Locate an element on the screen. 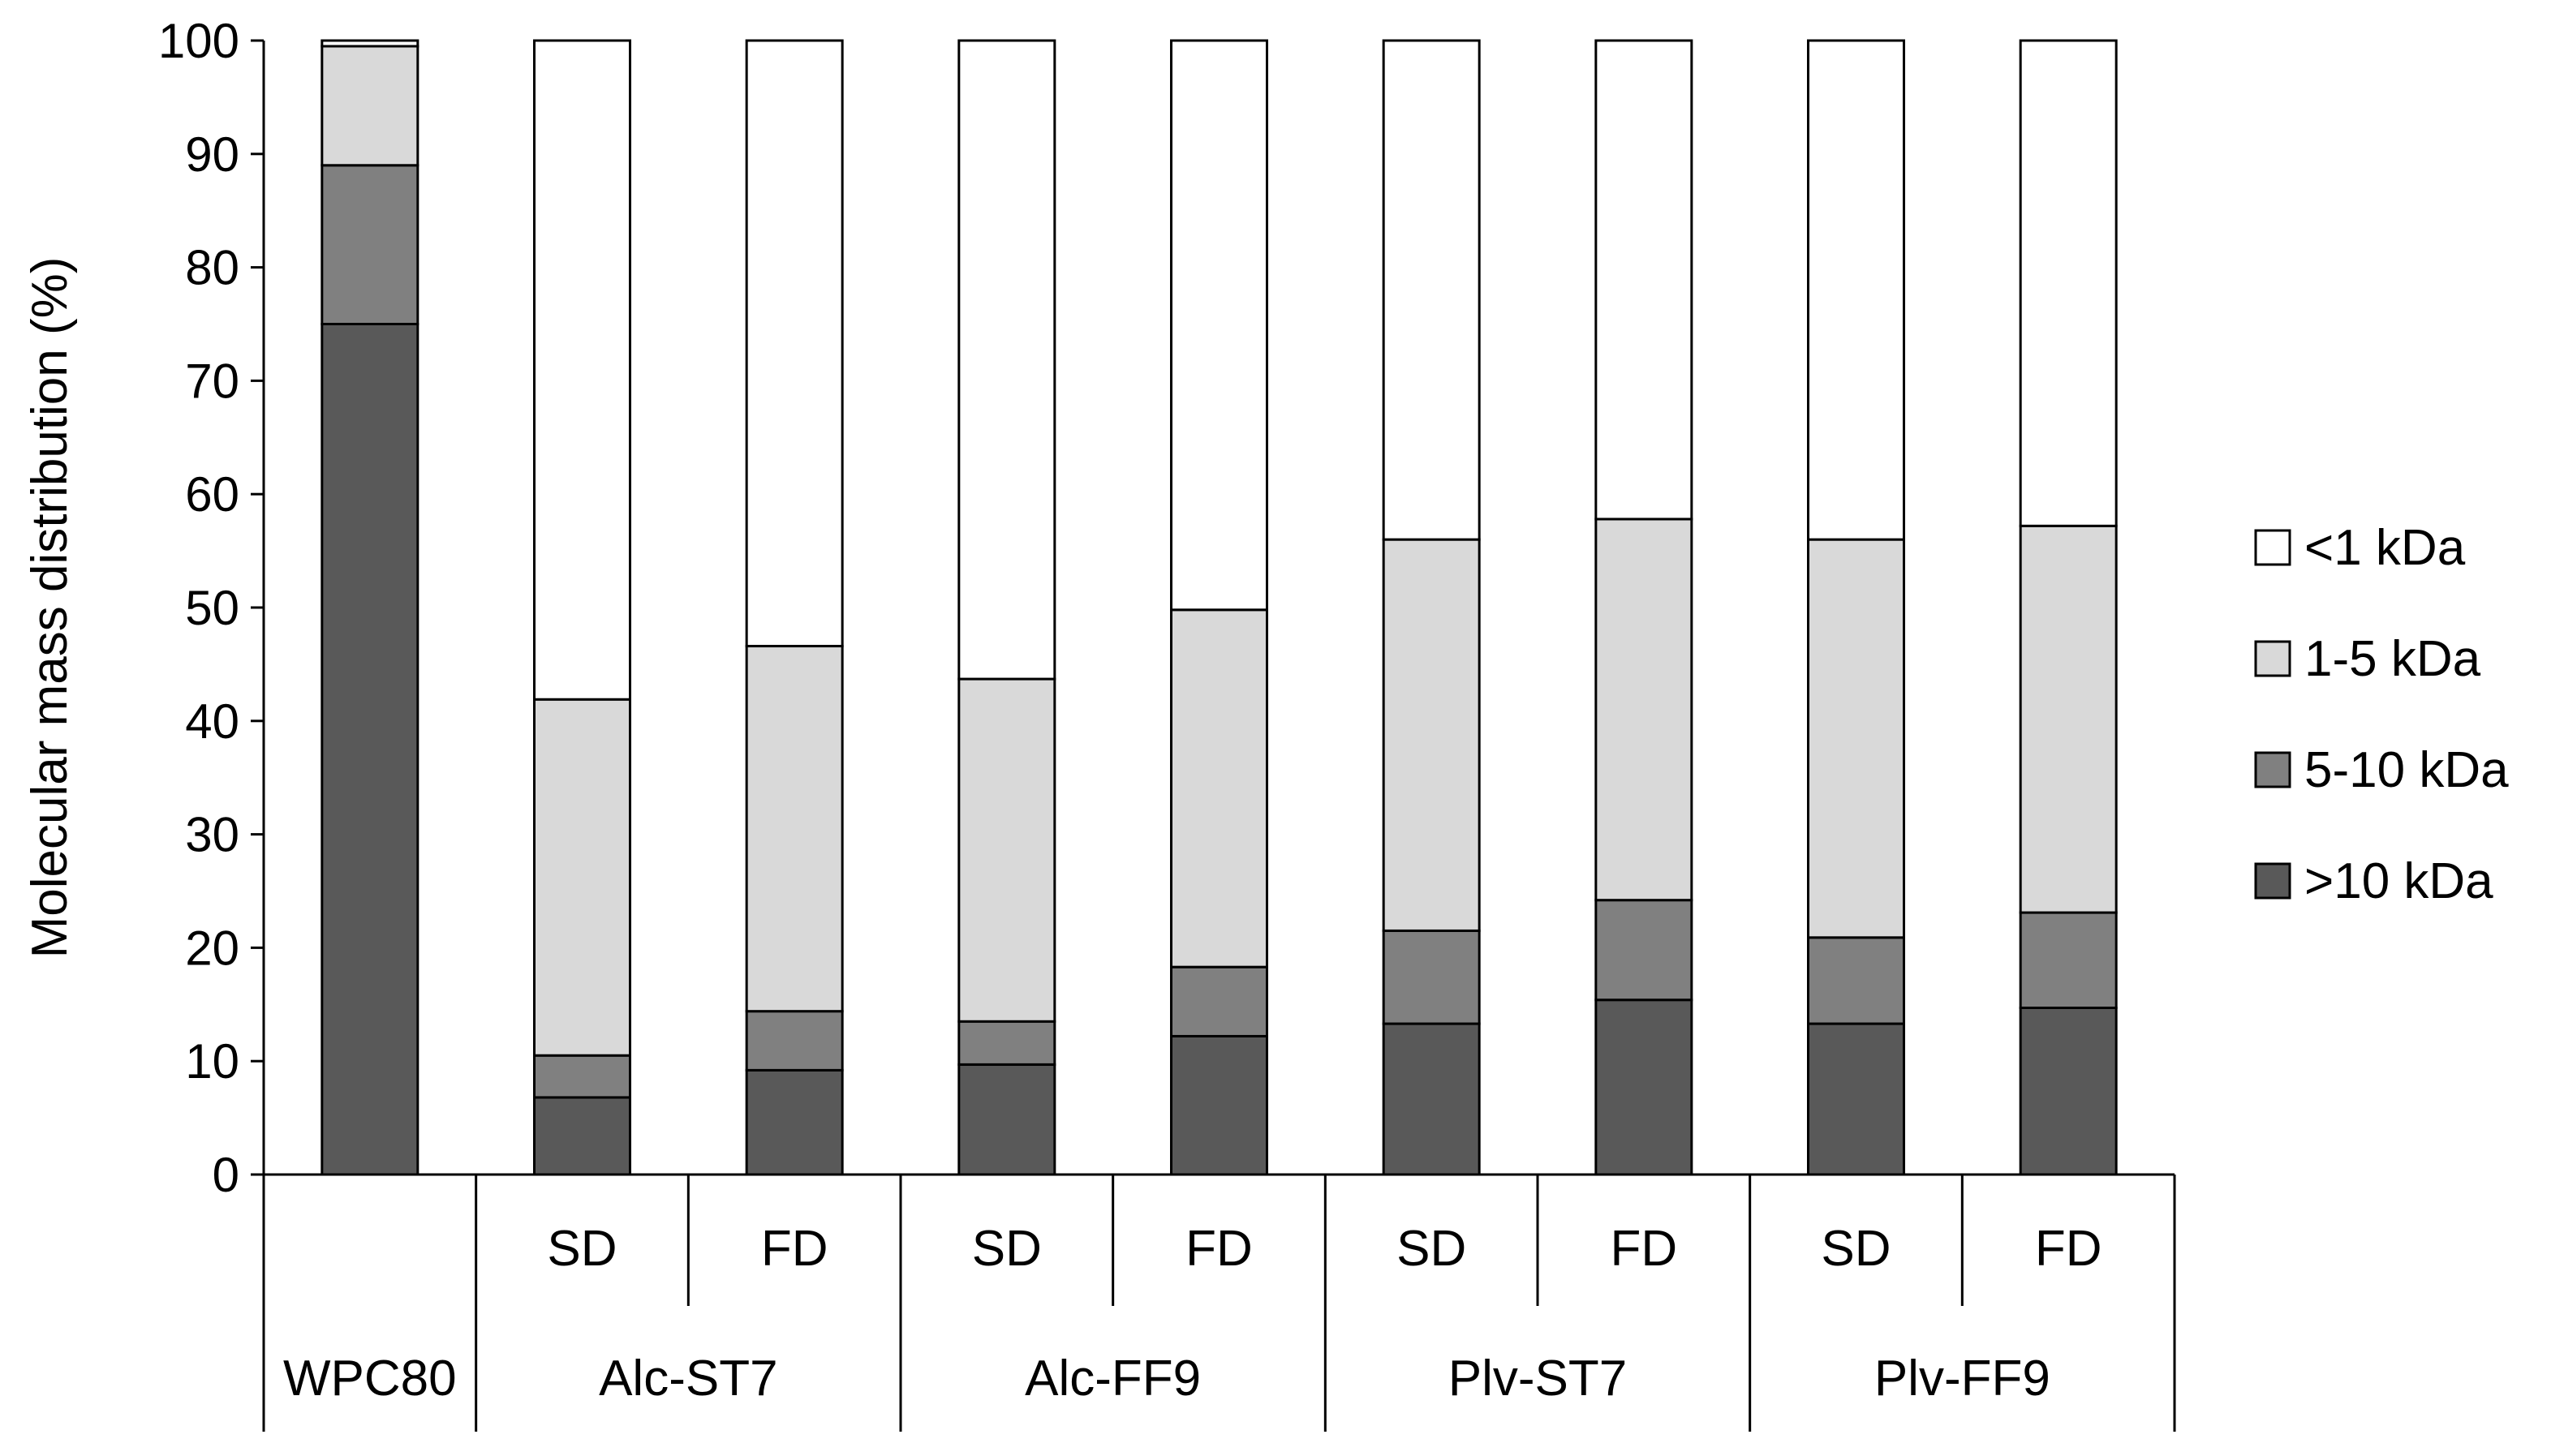  y-tick-label: 0 is located at coordinates (226, 1175).